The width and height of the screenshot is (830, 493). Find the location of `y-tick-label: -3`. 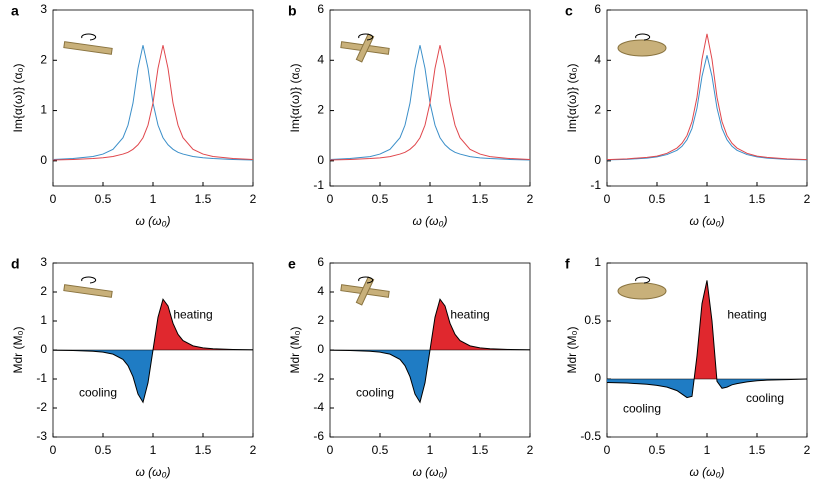

y-tick-label: -3 is located at coordinates (41, 436).